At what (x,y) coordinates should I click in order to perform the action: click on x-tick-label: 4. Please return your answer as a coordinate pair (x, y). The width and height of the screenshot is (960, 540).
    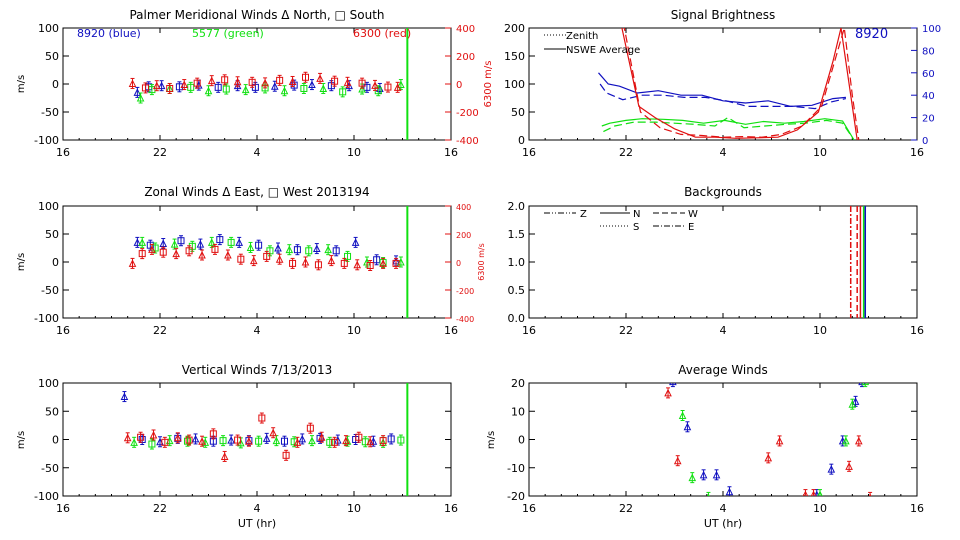
    Looking at the image, I should click on (723, 330).